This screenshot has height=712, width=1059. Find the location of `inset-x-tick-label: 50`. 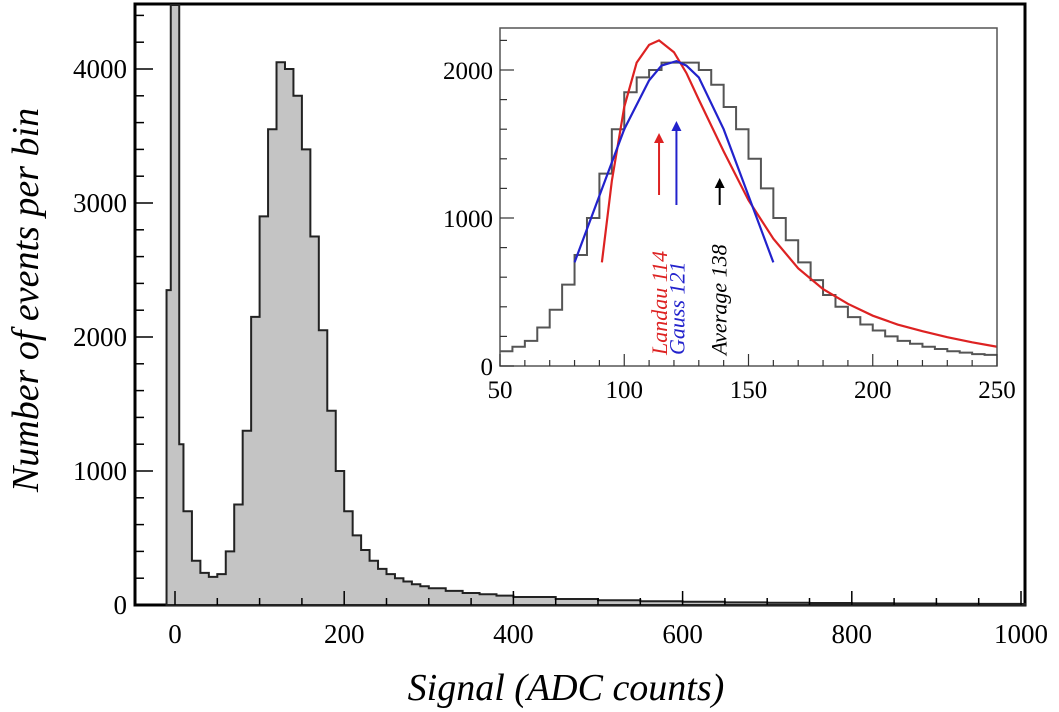

inset-x-tick-label: 50 is located at coordinates (500, 390).